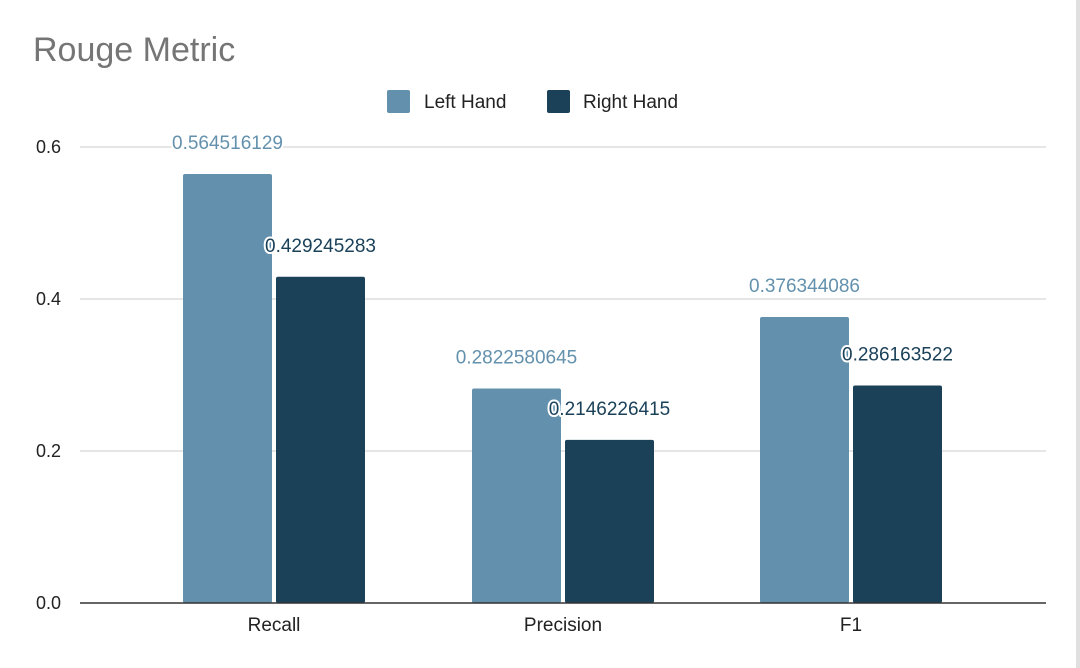 This screenshot has width=1080, height=668. What do you see at coordinates (274, 625) in the screenshot?
I see `x-tick-label: Recall` at bounding box center [274, 625].